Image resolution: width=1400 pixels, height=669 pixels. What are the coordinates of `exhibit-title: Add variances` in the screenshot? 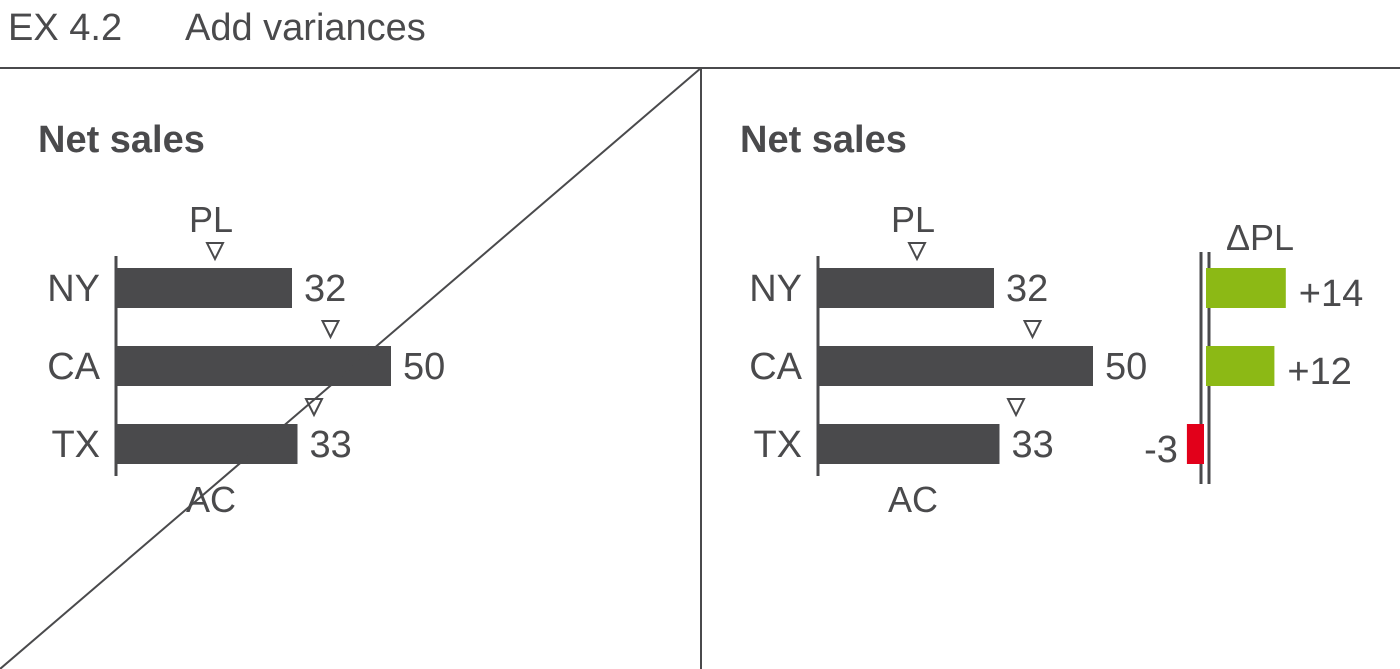 It's located at (305, 28).